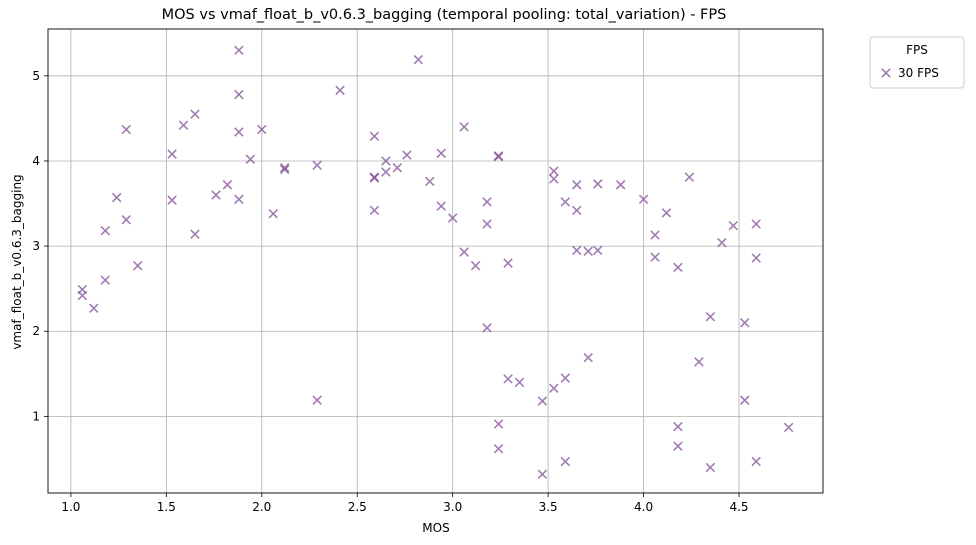 The height and width of the screenshot is (545, 976). Describe the element at coordinates (17, 261) in the screenshot. I see `y-axis-label: vmaf_float_b_v0.6.3_bagging` at that location.